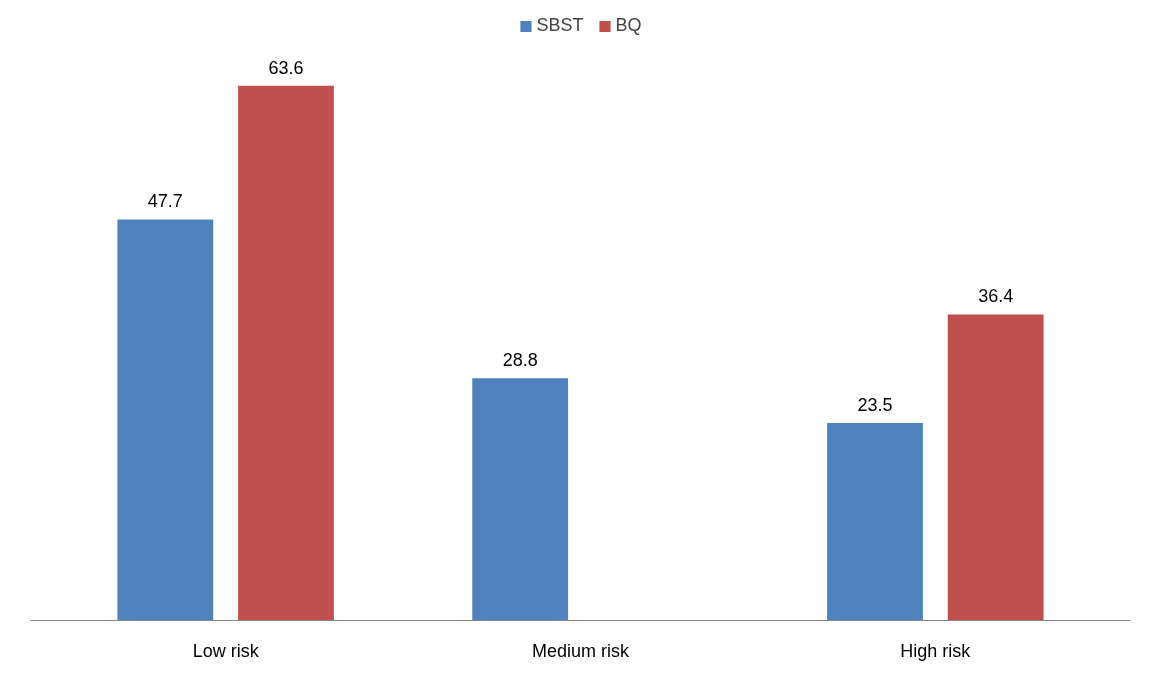  What do you see at coordinates (520, 360) in the screenshot?
I see `data-label: 28.8` at bounding box center [520, 360].